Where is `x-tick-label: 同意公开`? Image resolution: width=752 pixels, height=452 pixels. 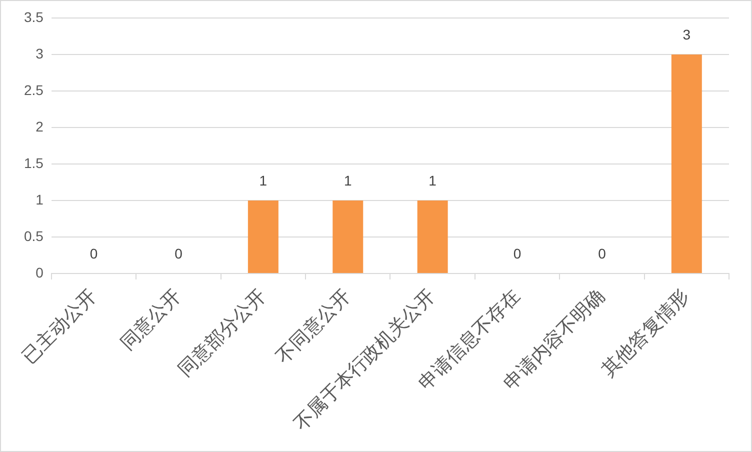 x-tick-label: 同意公开 is located at coordinates (151, 320).